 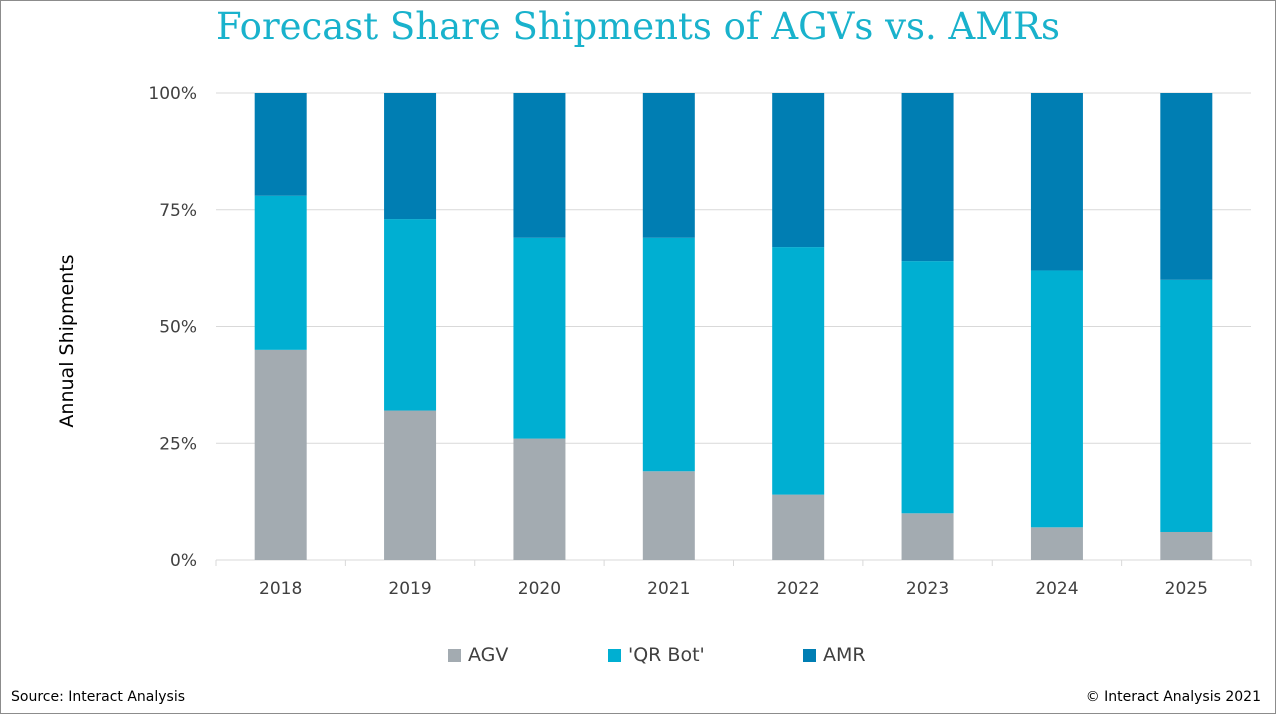 What do you see at coordinates (454, 655) in the screenshot?
I see `legend-swatch-agv` at bounding box center [454, 655].